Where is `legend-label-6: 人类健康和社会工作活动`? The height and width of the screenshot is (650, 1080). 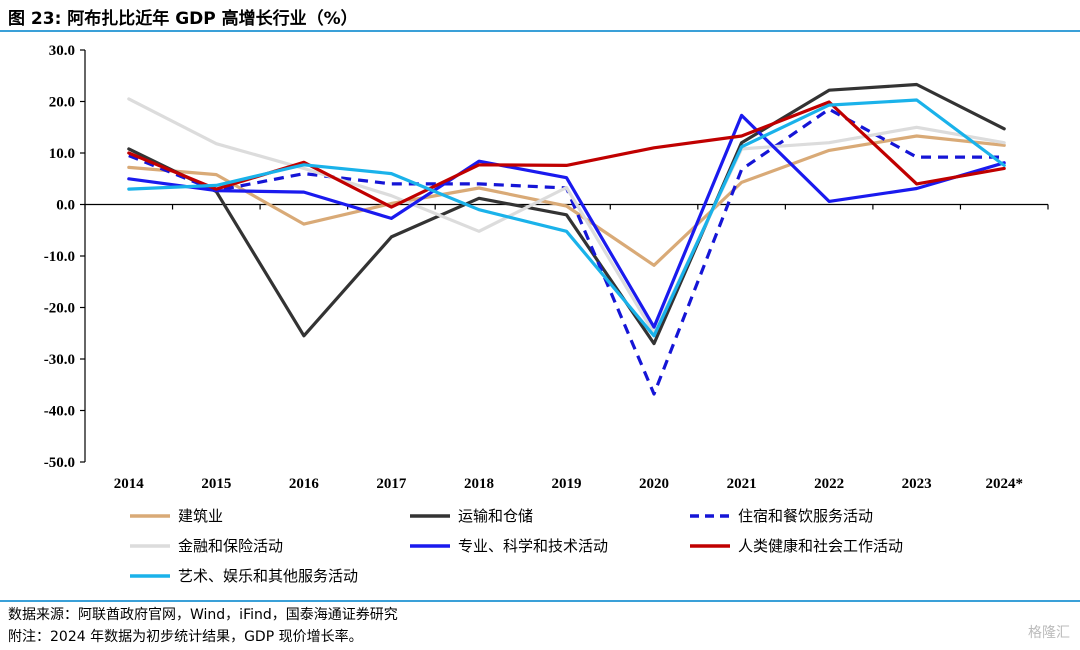
legend-label-6: 人类健康和社会工作活动 is located at coordinates (820, 546).